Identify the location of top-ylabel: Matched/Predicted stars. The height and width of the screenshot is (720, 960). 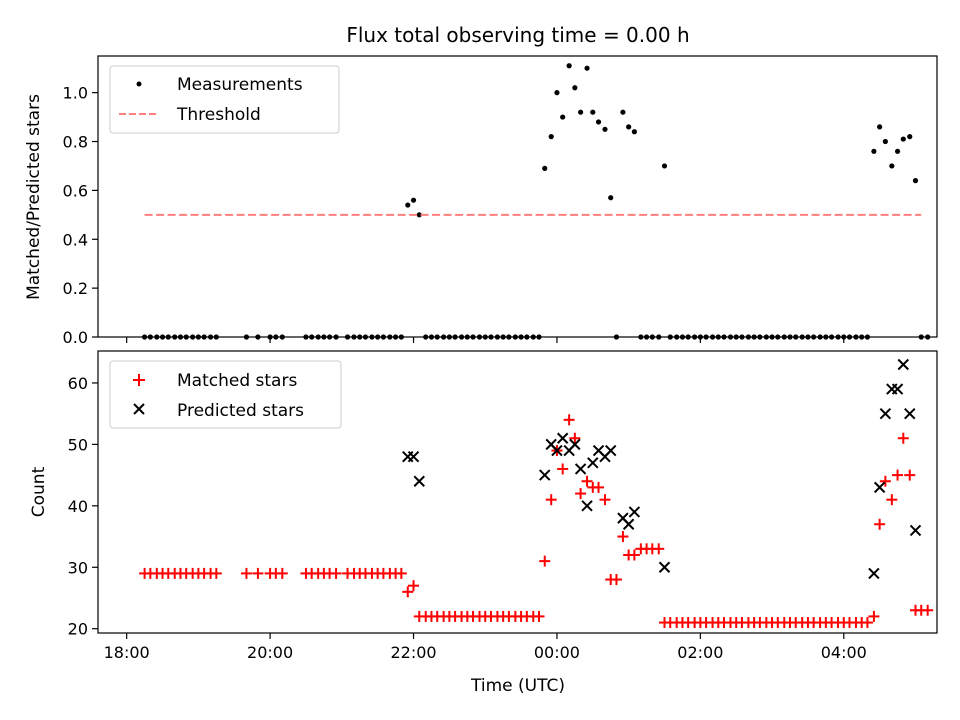
(34, 197).